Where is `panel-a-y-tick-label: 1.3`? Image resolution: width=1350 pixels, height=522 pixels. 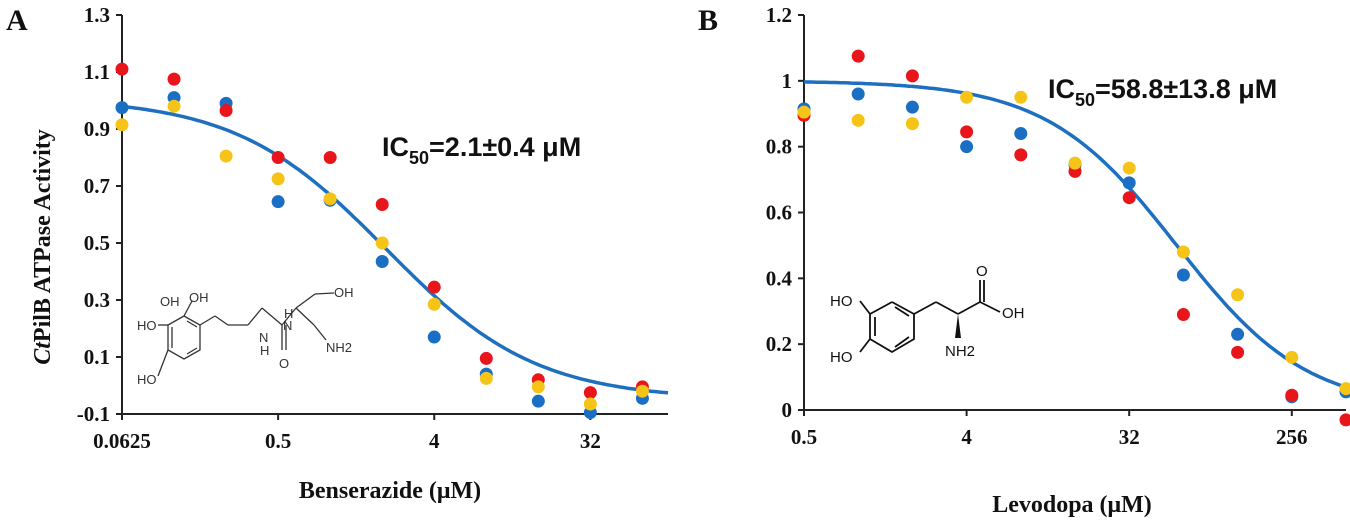
panel-a-y-tick-label: 1.3 is located at coordinates (97, 15).